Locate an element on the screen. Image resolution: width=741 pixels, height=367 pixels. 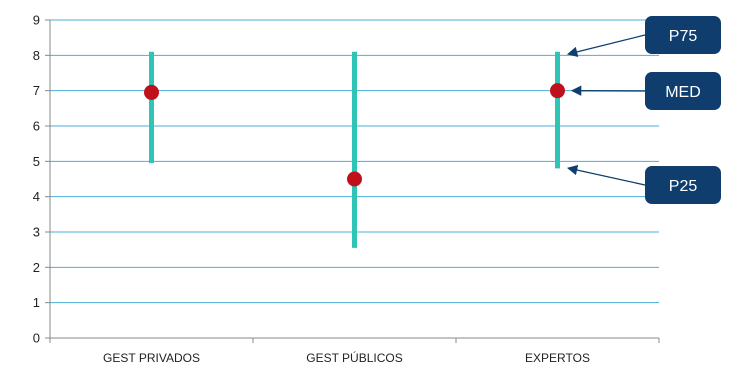
y-tick-label: 3 is located at coordinates (36, 232).